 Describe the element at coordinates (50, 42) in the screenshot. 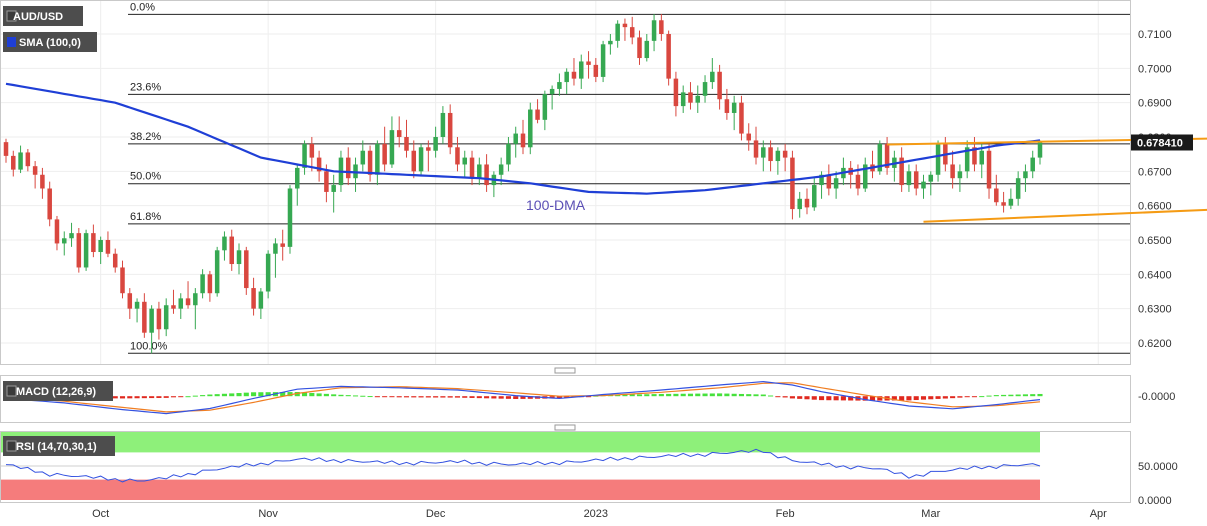

I see `sma-tag: SMA (100,0)` at that location.